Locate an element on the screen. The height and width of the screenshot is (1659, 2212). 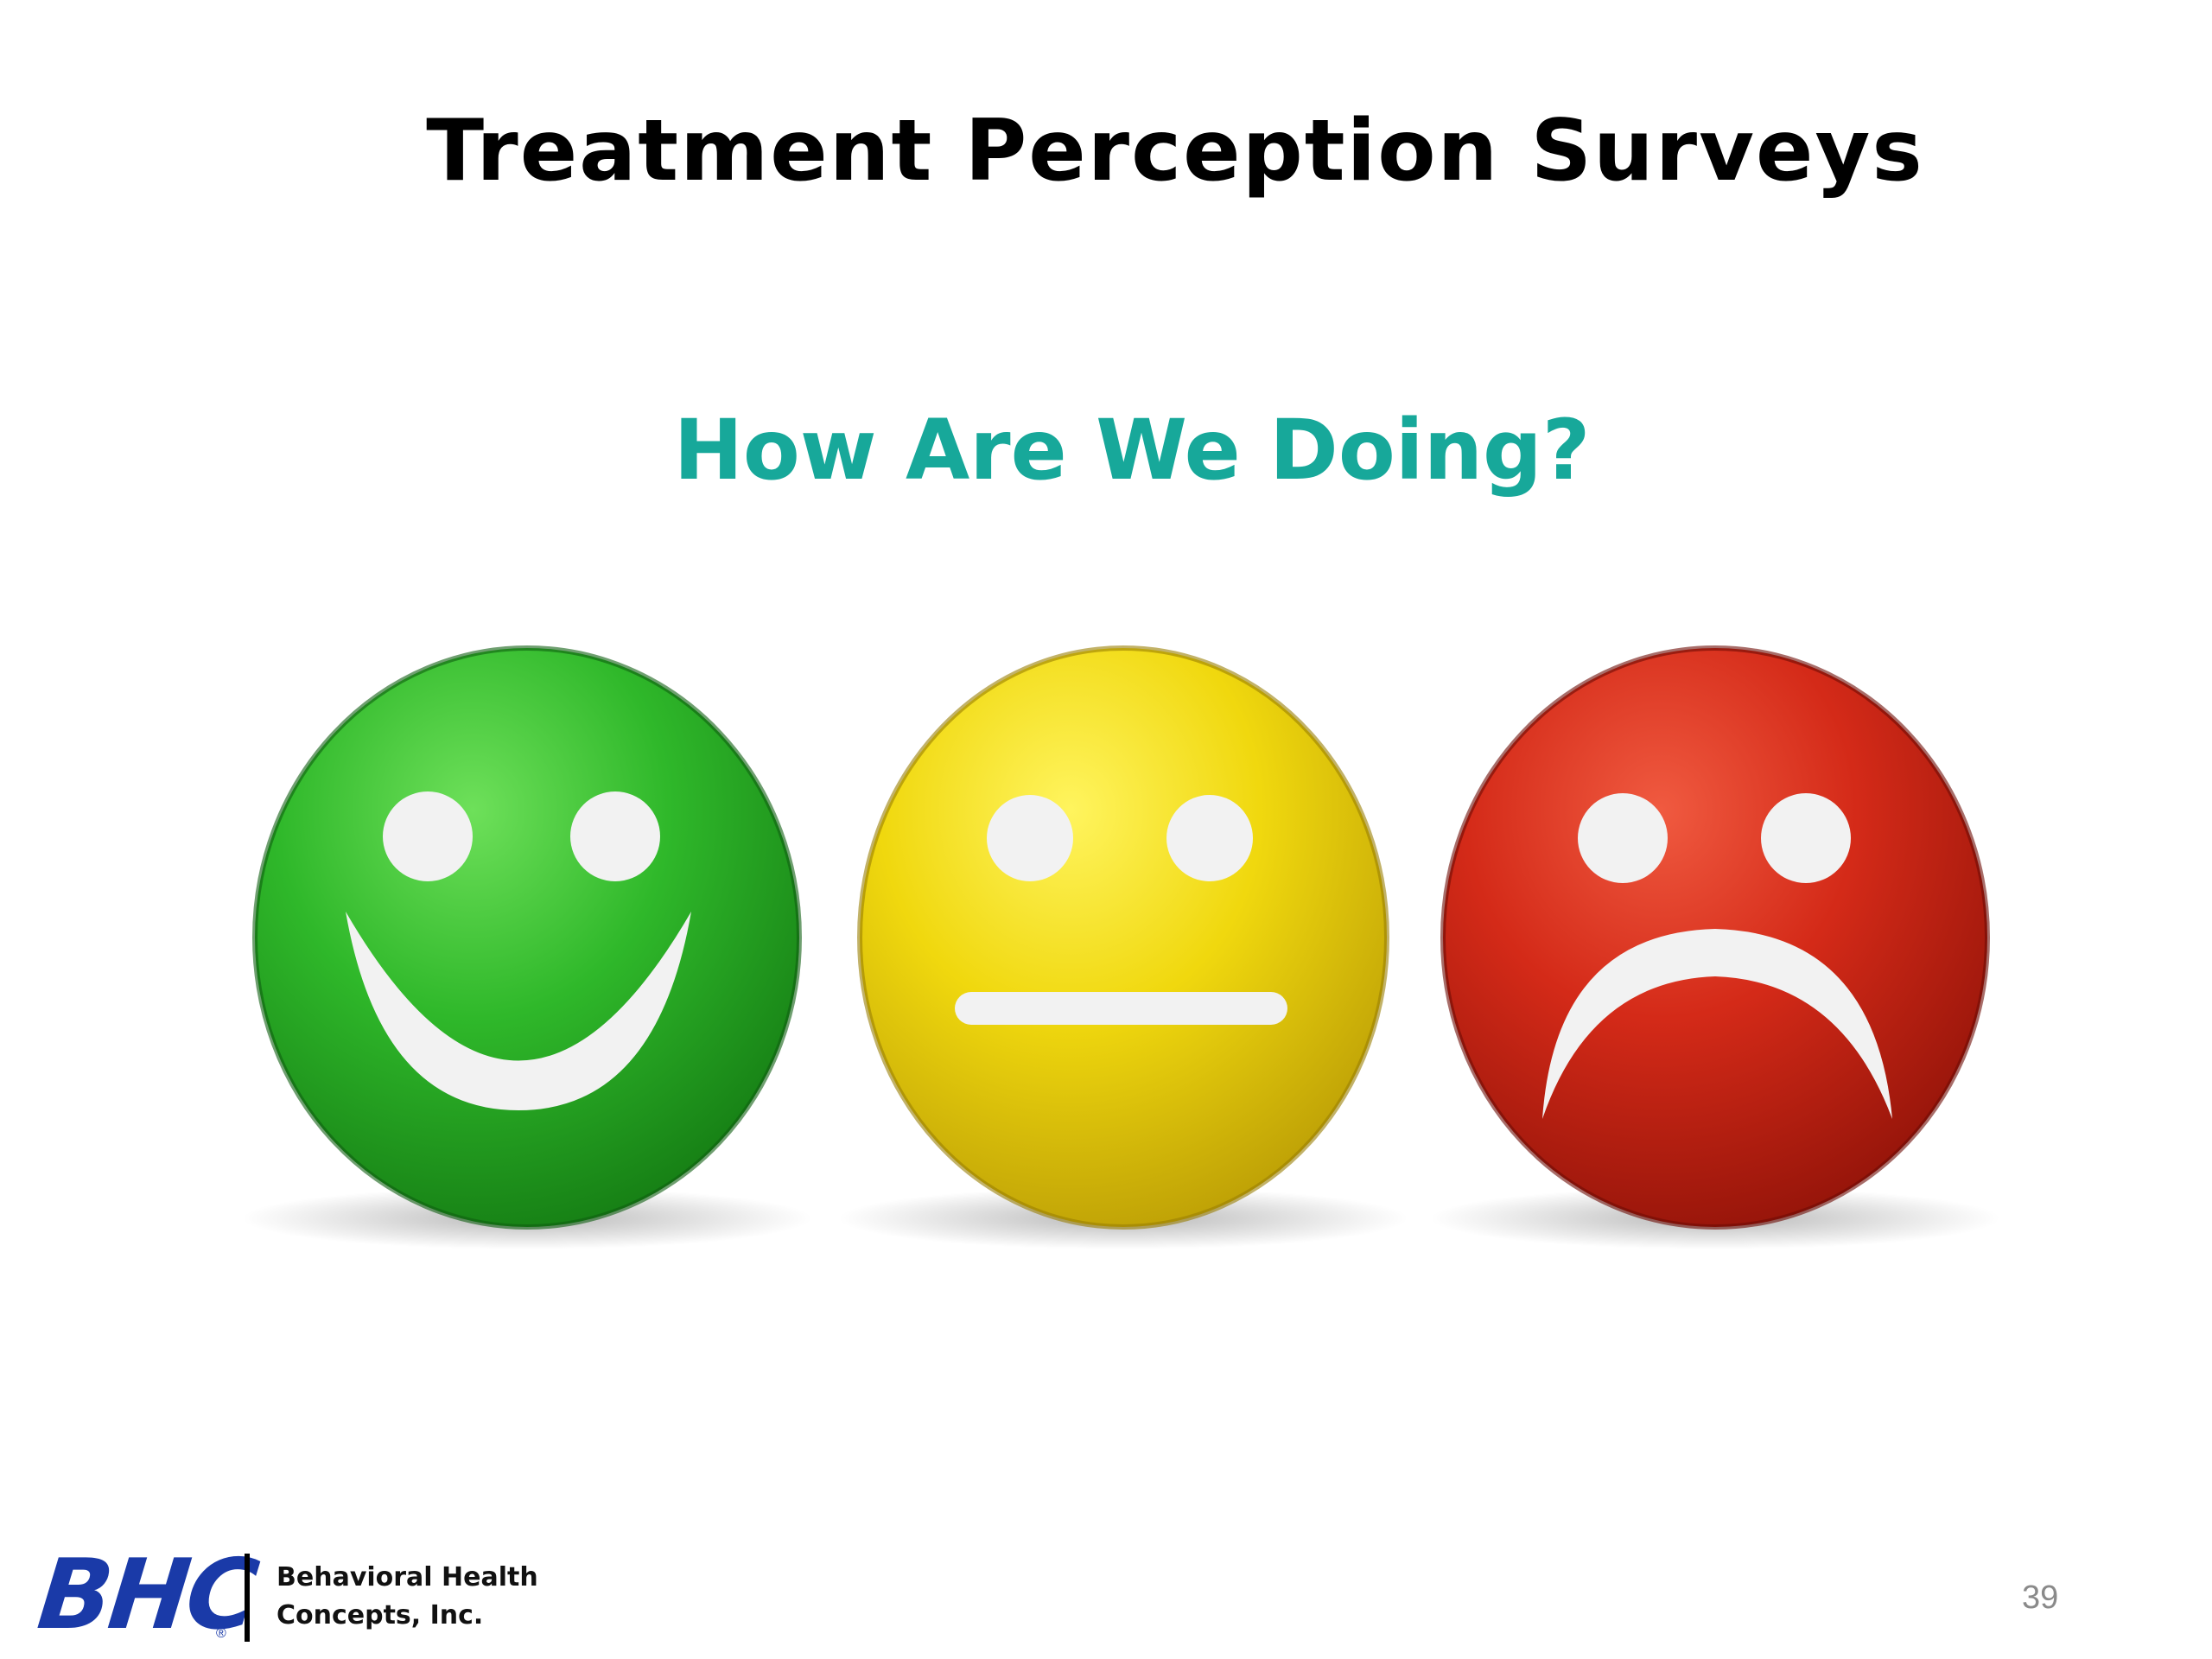
smile is located at coordinates (518, 1011).